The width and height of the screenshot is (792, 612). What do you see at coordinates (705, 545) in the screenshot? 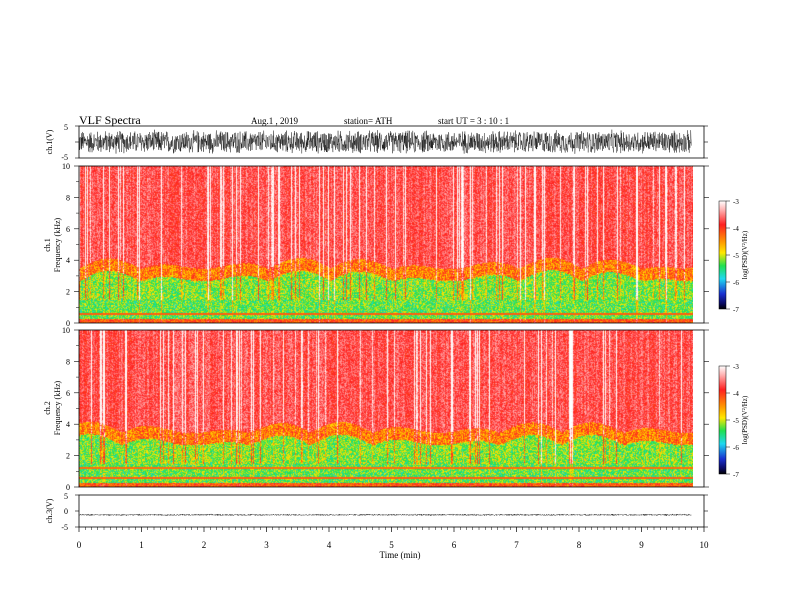
I see `time-tick-label: 10` at bounding box center [705, 545].